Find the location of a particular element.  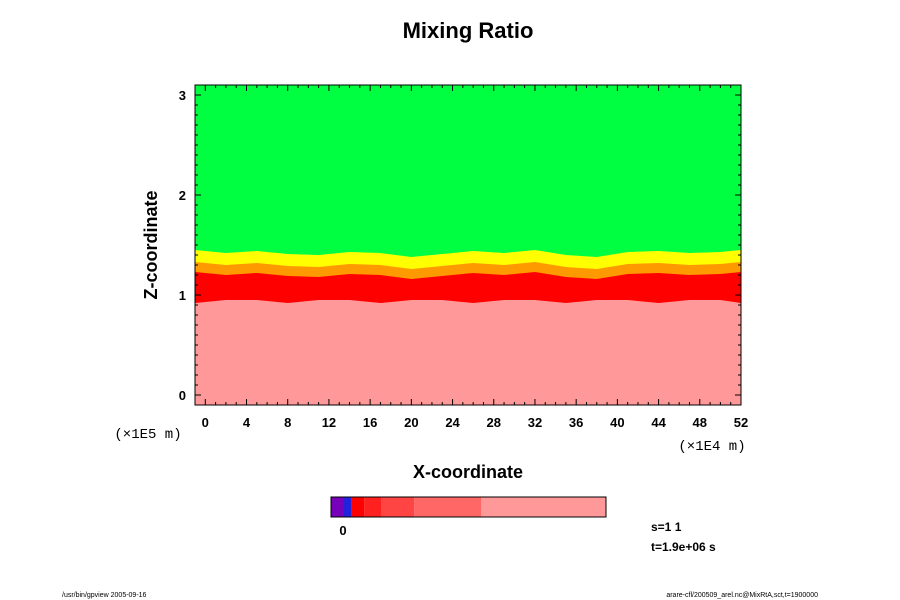

x-tick-label: 48 is located at coordinates (700, 422).